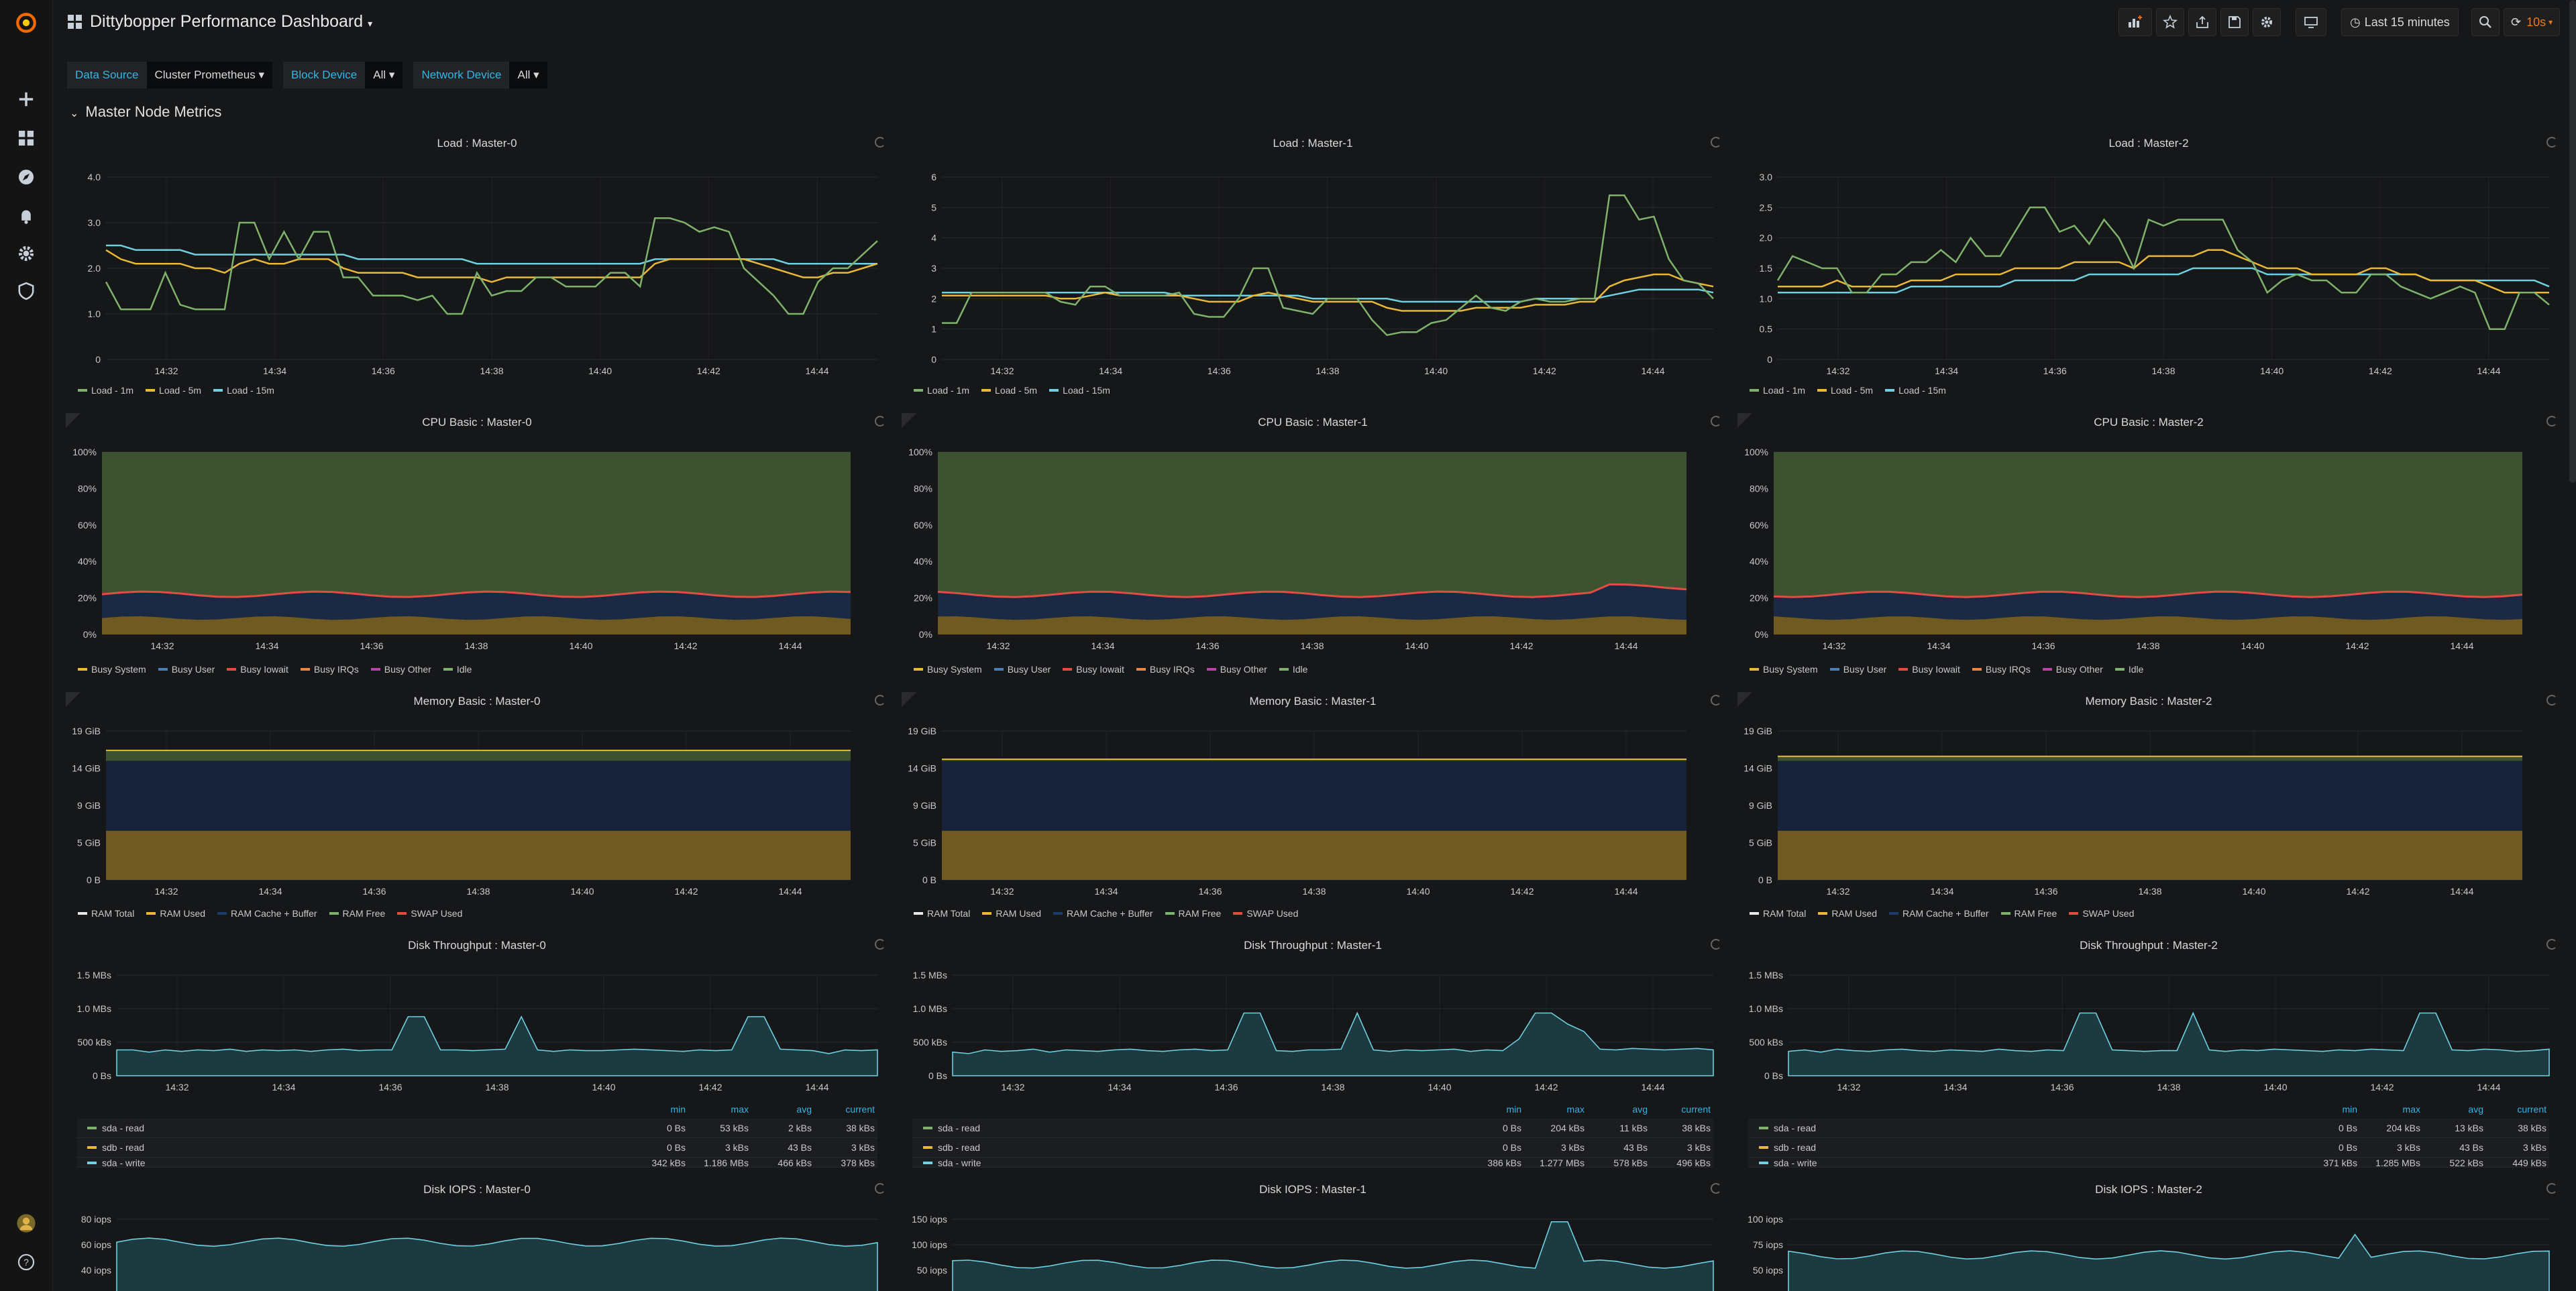  What do you see at coordinates (476, 1128) in the screenshot?
I see `legend-table-row: sda - read 0 Bs 53 kBs 2 kBs 38 kBs` at bounding box center [476, 1128].